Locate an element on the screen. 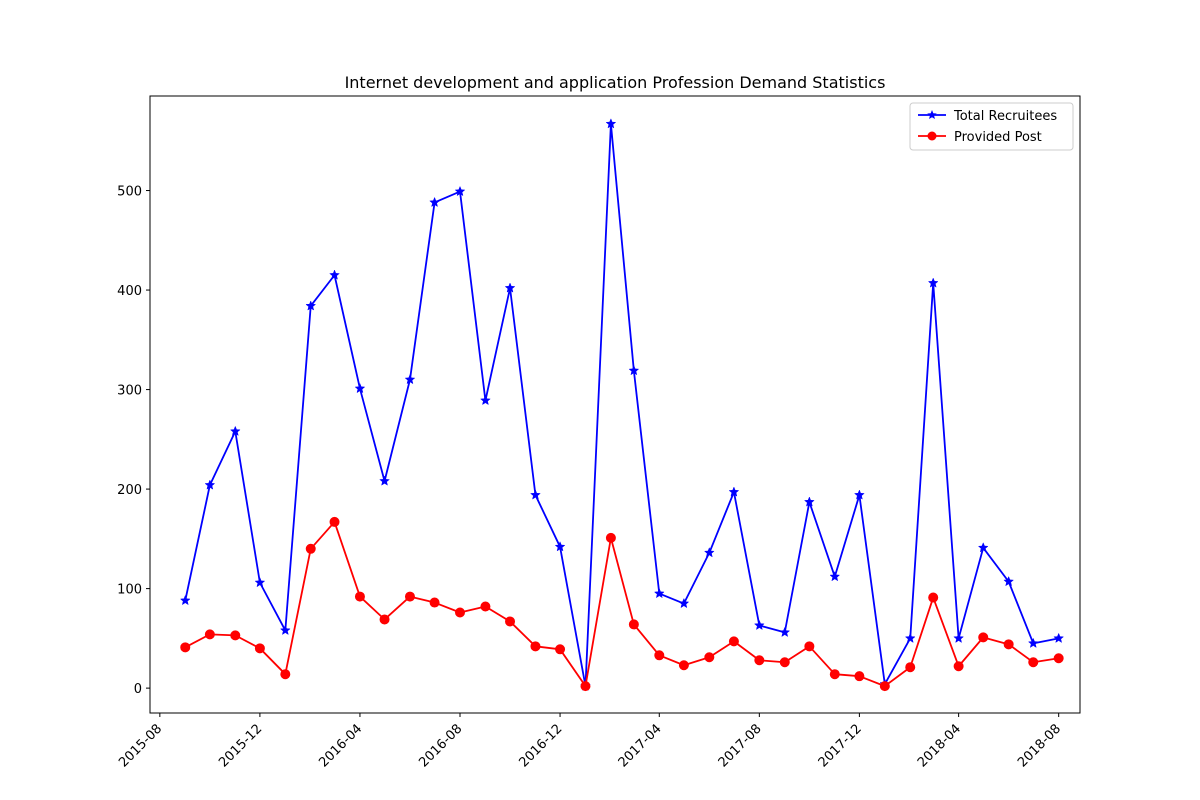  y-tick-label: 400 is located at coordinates (129, 291).